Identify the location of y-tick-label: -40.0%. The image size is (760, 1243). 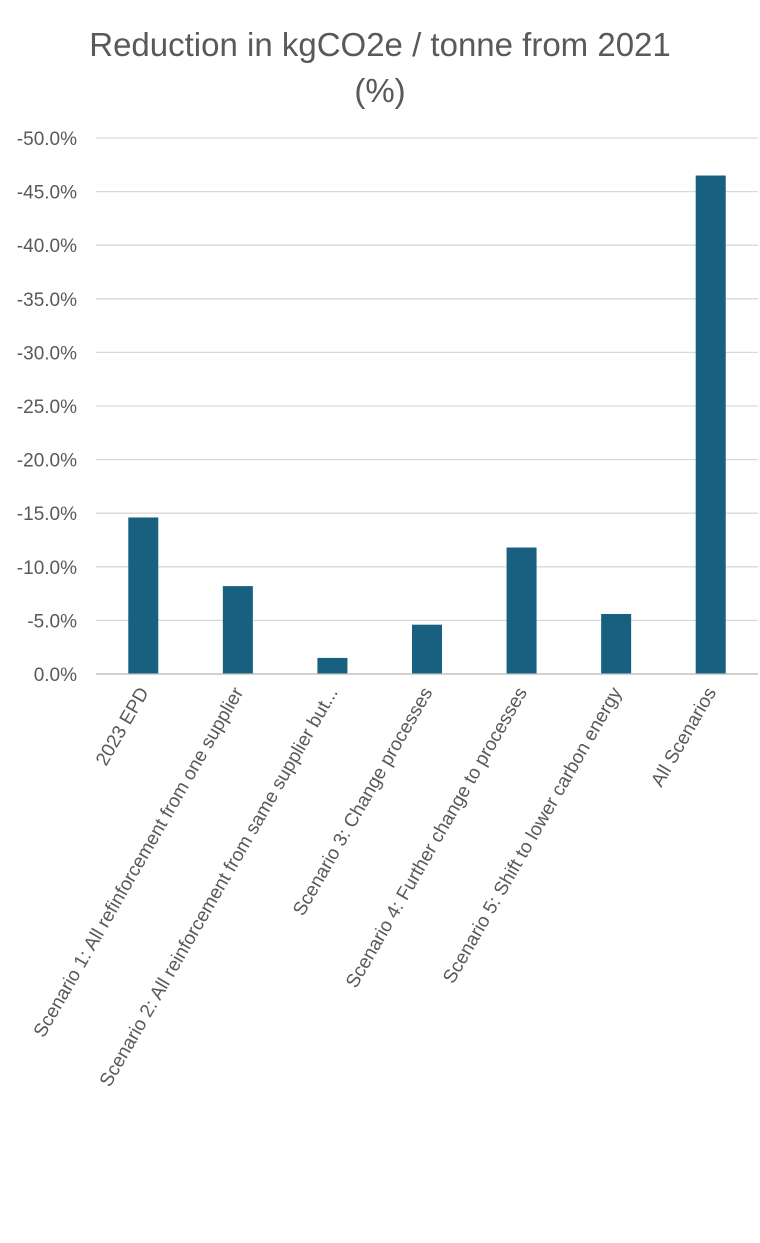
(47, 246).